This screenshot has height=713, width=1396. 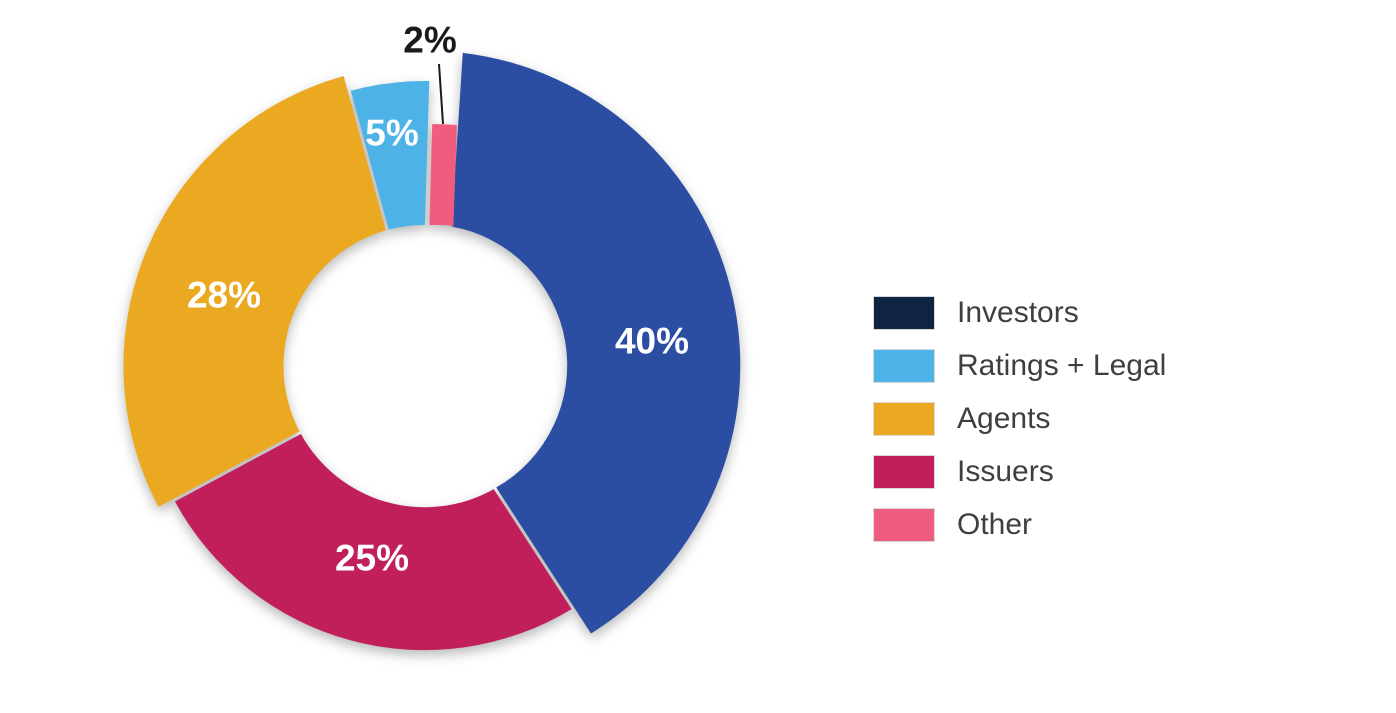 I want to click on slice-agents, so click(x=254, y=291).